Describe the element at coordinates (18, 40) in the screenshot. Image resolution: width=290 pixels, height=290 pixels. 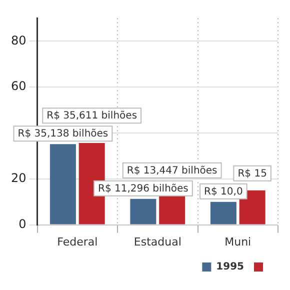
I see `y-tick-label: 80` at that location.